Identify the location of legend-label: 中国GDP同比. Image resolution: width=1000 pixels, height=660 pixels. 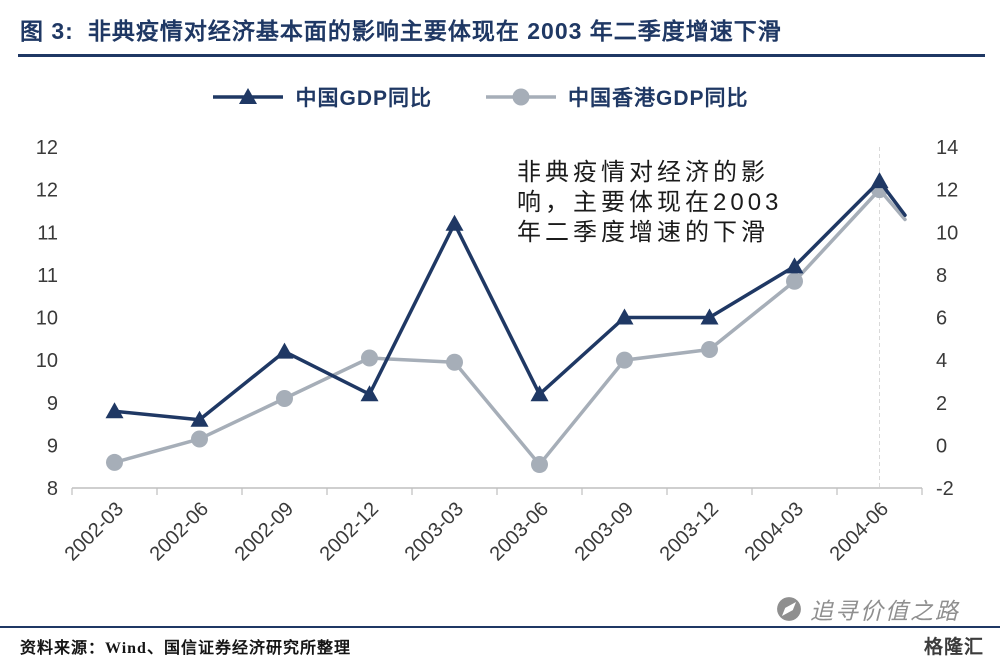
(363, 98).